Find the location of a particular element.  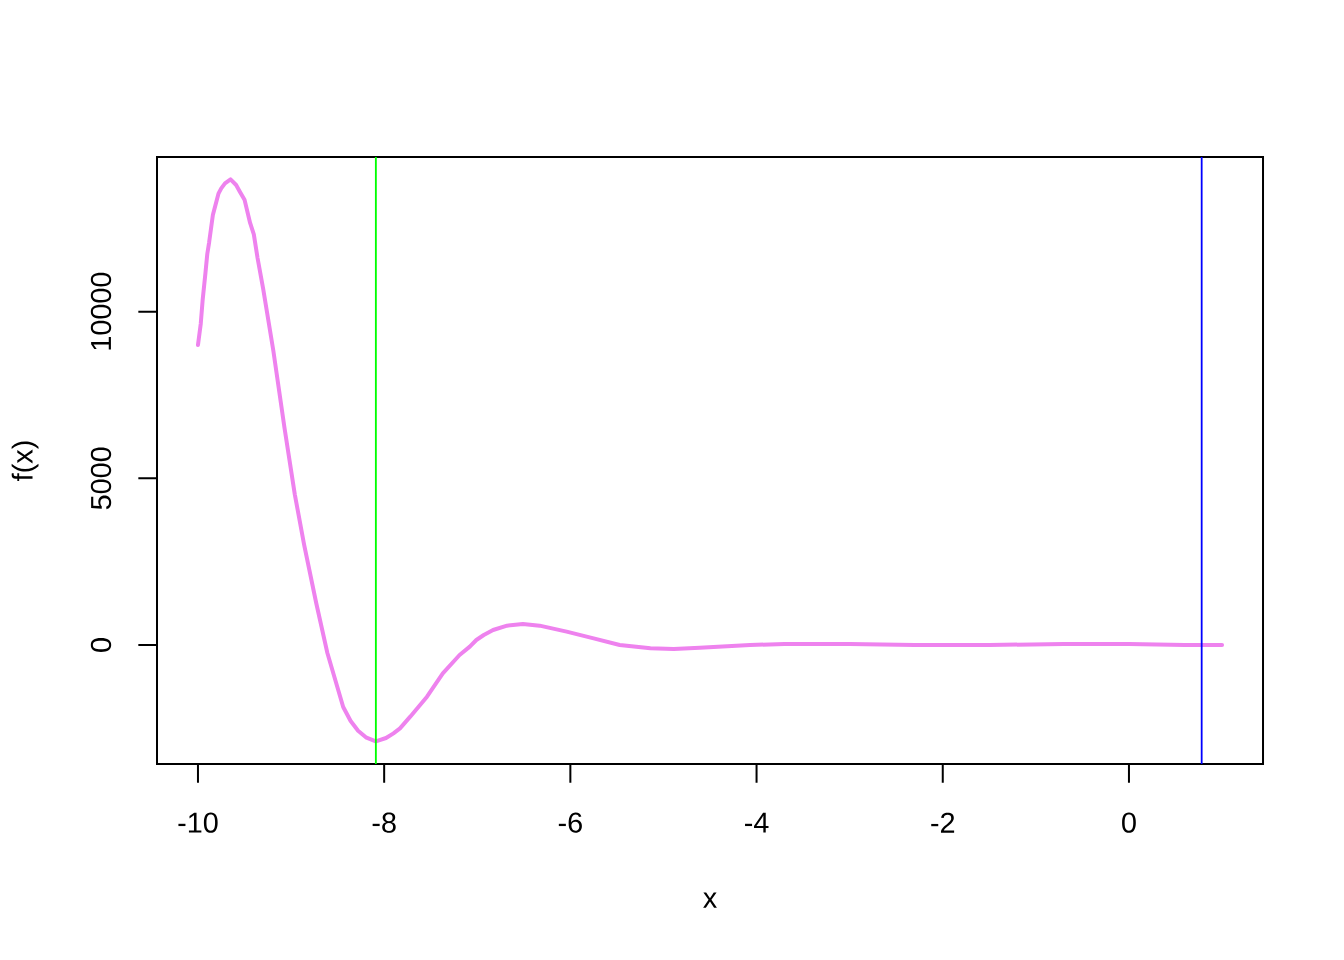

x-tick-label: 0 is located at coordinates (1129, 822).